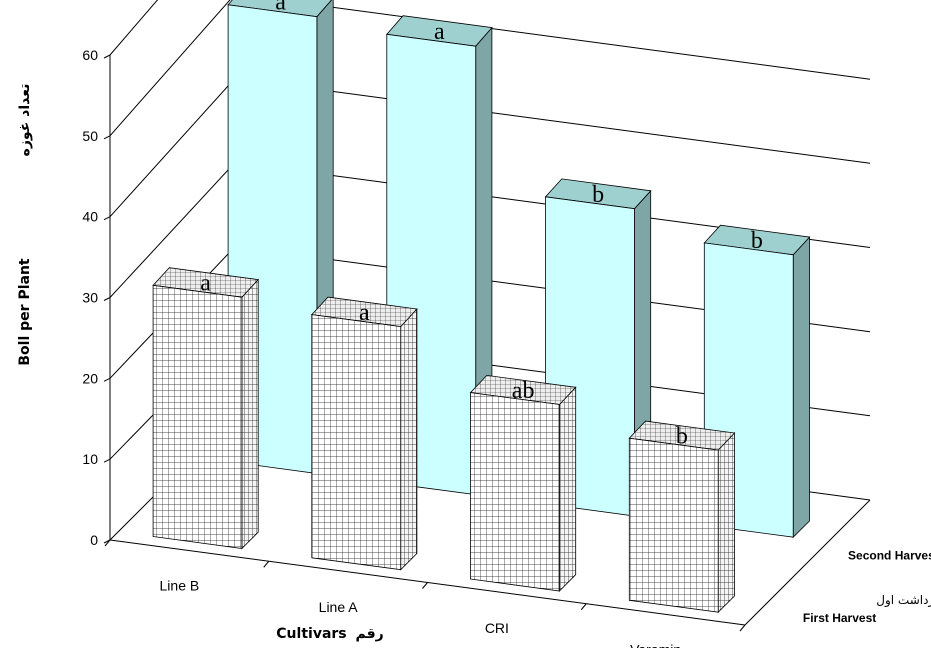 This screenshot has width=931, height=648. I want to click on category-label: Varamin, so click(655, 644).